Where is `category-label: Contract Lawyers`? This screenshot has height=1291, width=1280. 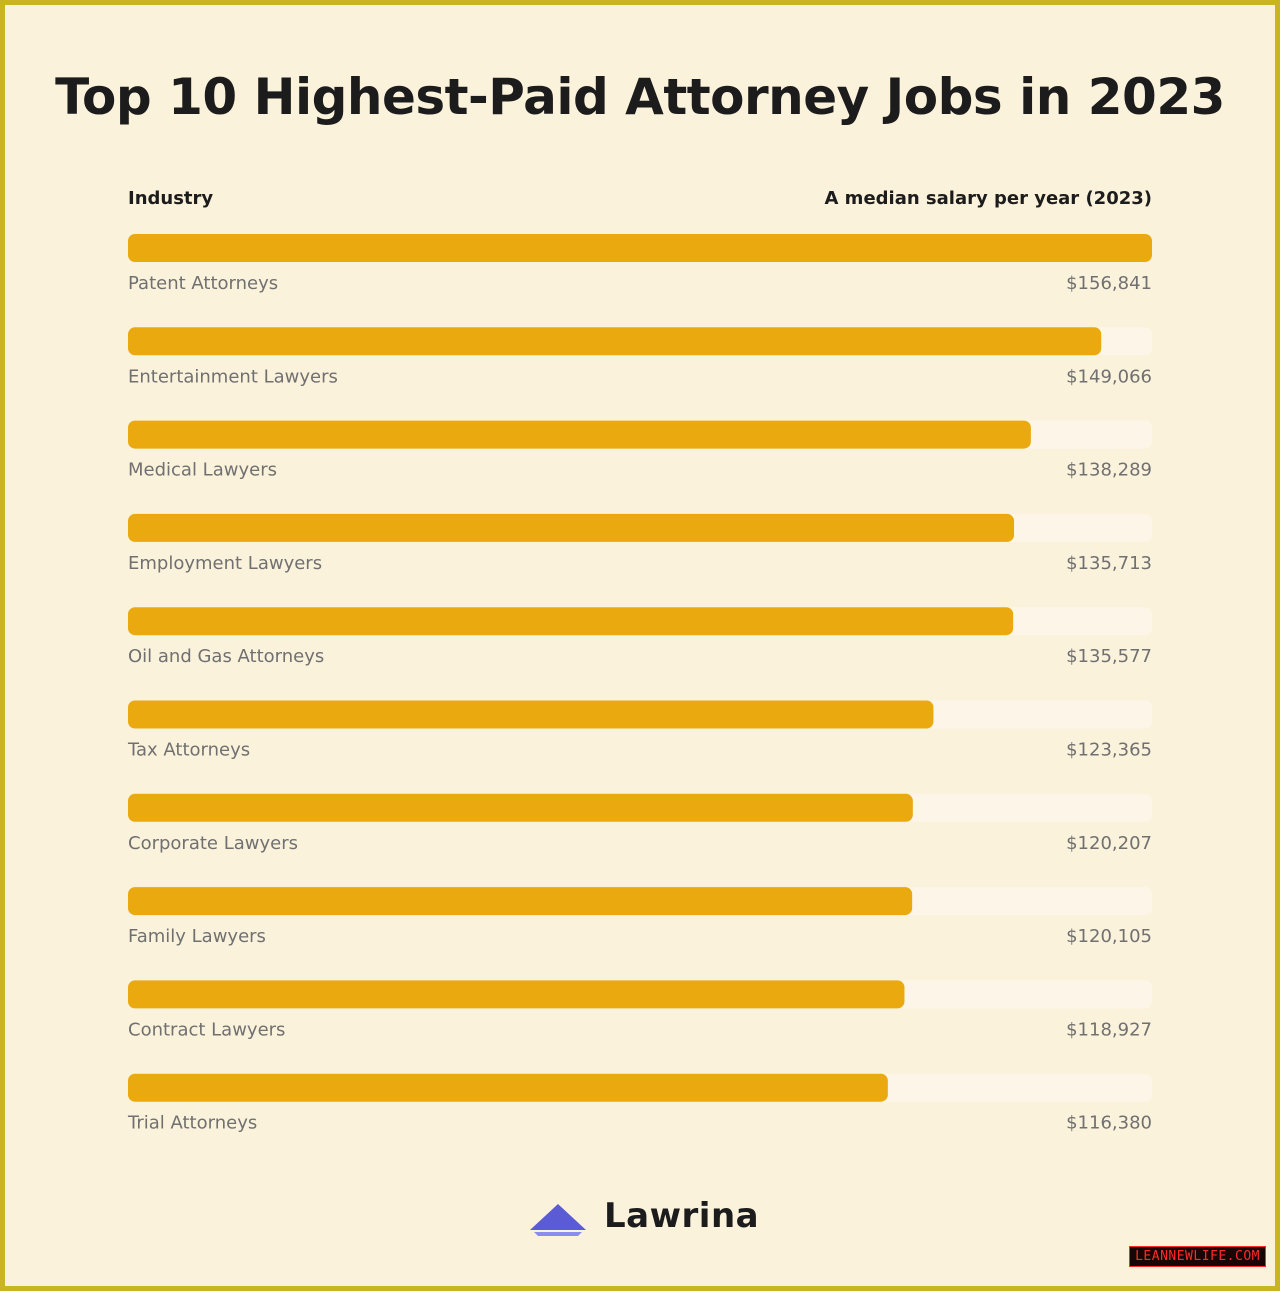
category-label: Contract Lawyers is located at coordinates (206, 1029).